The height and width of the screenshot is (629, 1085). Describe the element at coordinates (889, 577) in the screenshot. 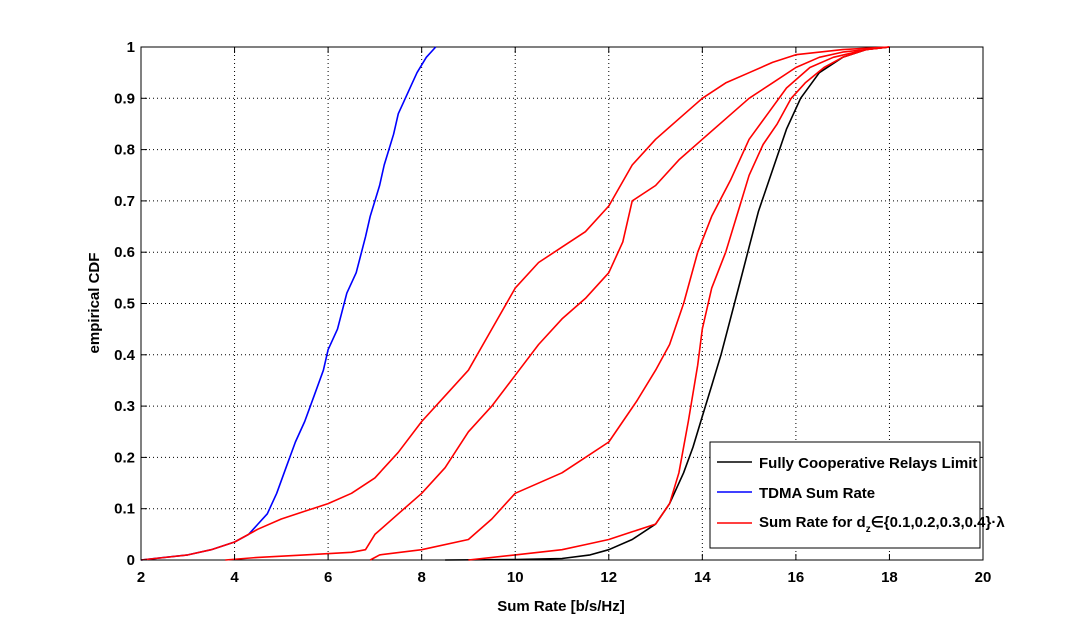

I see `x-tick-label: 18` at that location.